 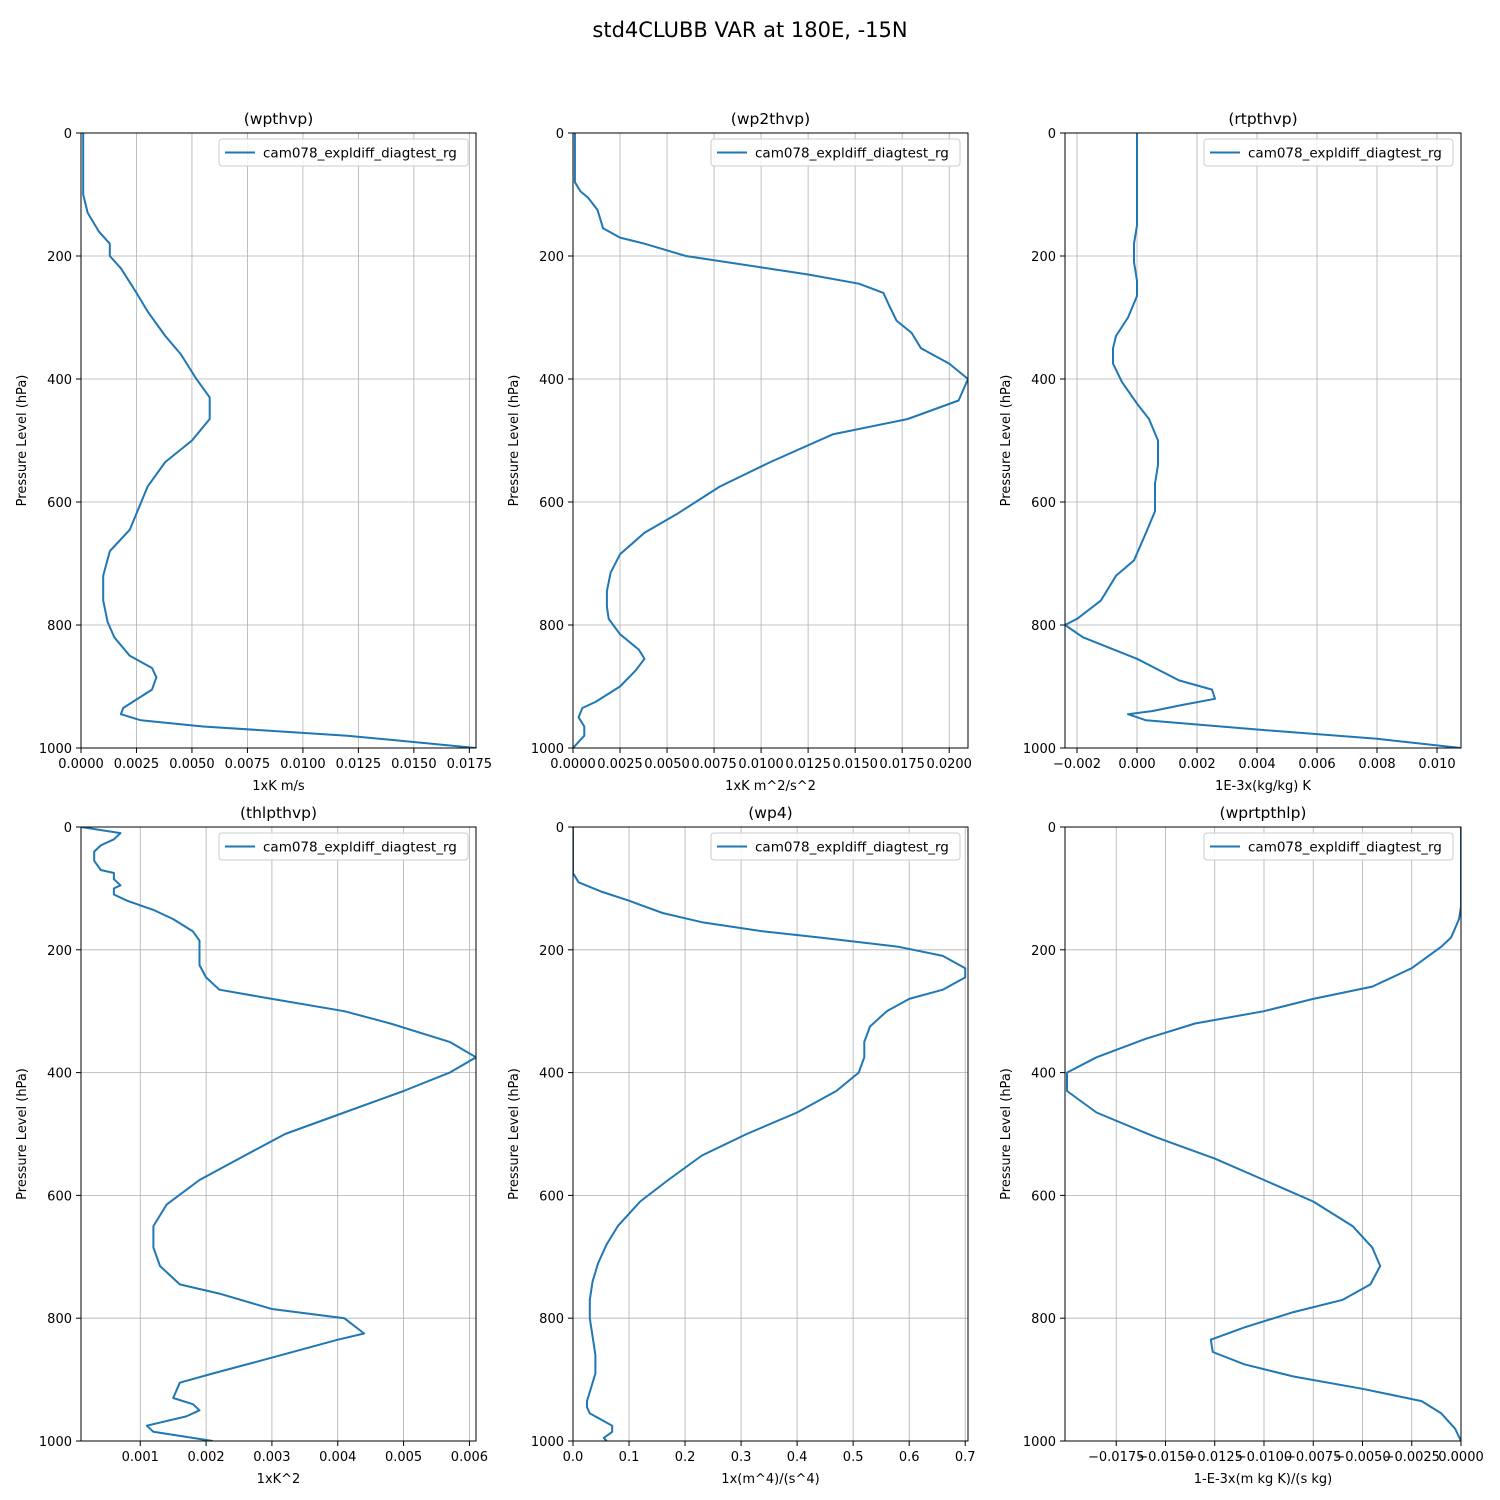 I want to click on x-tick-label: −0.0025, so click(x=1412, y=1457).